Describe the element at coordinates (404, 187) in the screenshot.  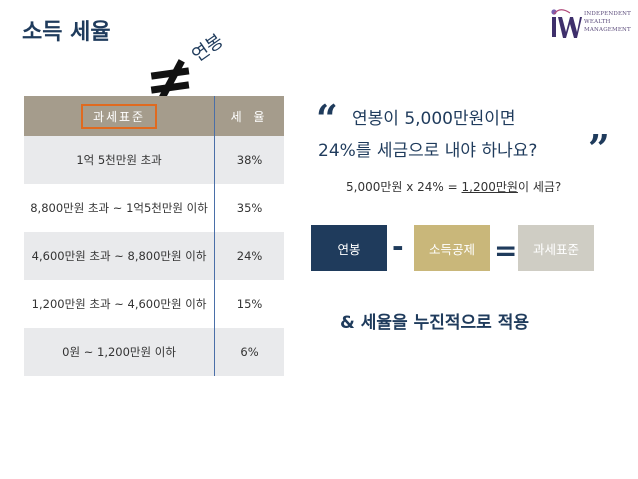
I see `calc-prefix: 5,000만원 x 24% =` at that location.